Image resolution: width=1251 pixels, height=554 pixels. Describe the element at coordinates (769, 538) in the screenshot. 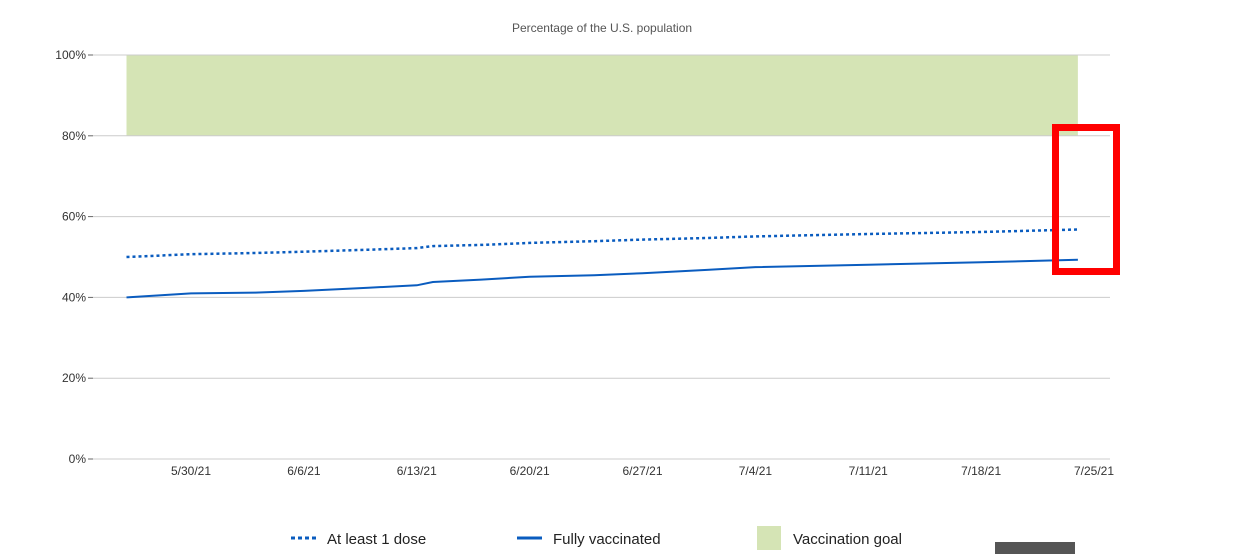

I see `legend-swatch-goal` at that location.